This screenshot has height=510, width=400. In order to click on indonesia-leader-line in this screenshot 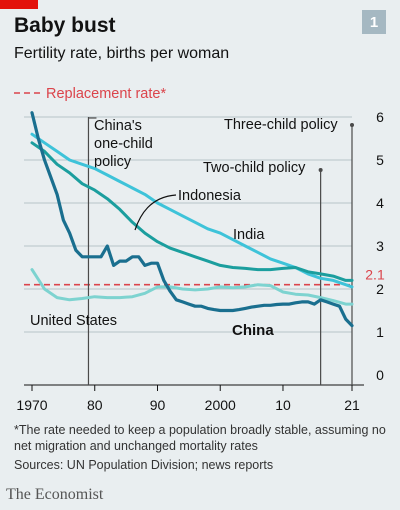, I will do `click(155, 212)`.